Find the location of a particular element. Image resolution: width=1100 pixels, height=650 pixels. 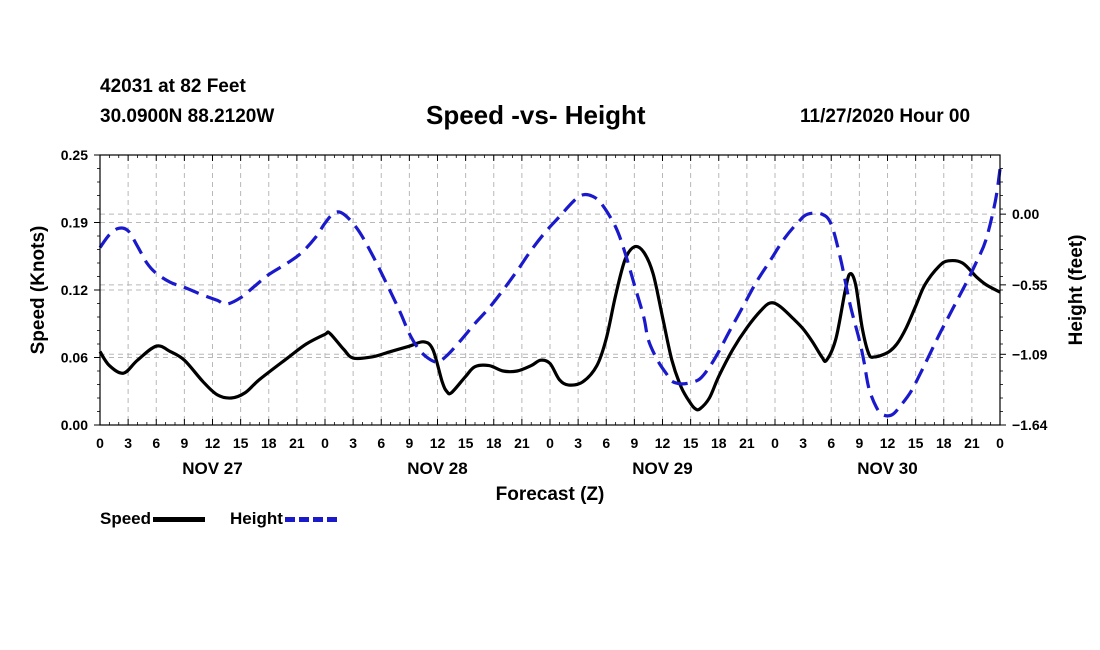

day-label: NOV 27 is located at coordinates (212, 468).